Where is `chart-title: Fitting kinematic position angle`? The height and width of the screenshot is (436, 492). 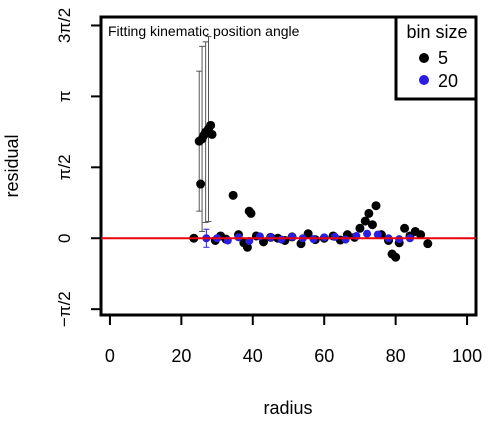 chart-title: Fitting kinematic position angle is located at coordinates (204, 31).